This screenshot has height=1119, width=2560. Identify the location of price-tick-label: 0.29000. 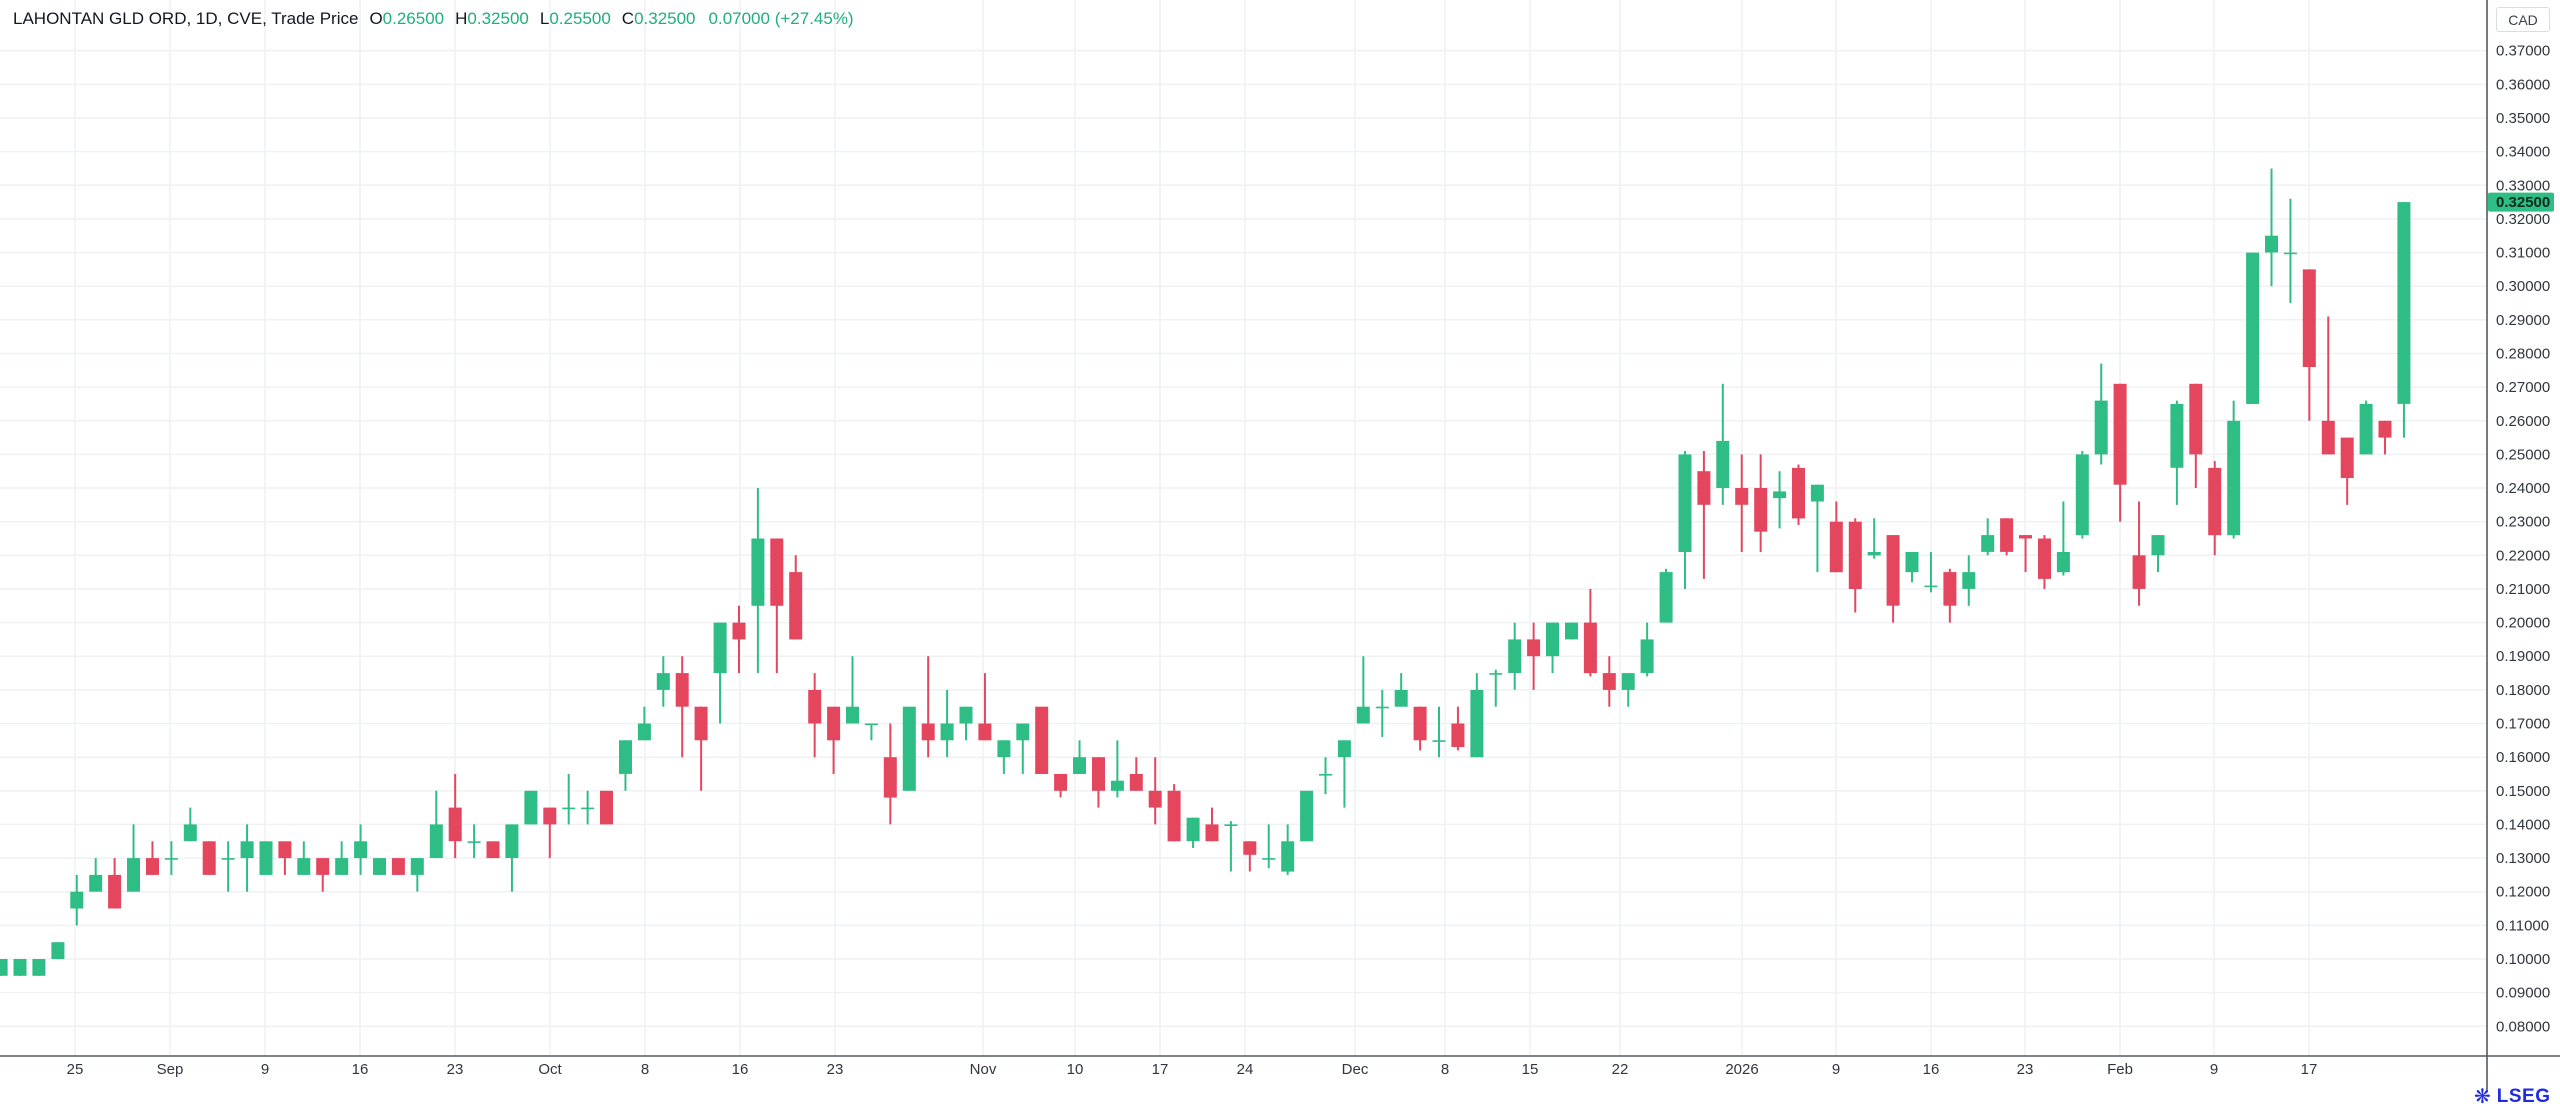
(2523, 320).